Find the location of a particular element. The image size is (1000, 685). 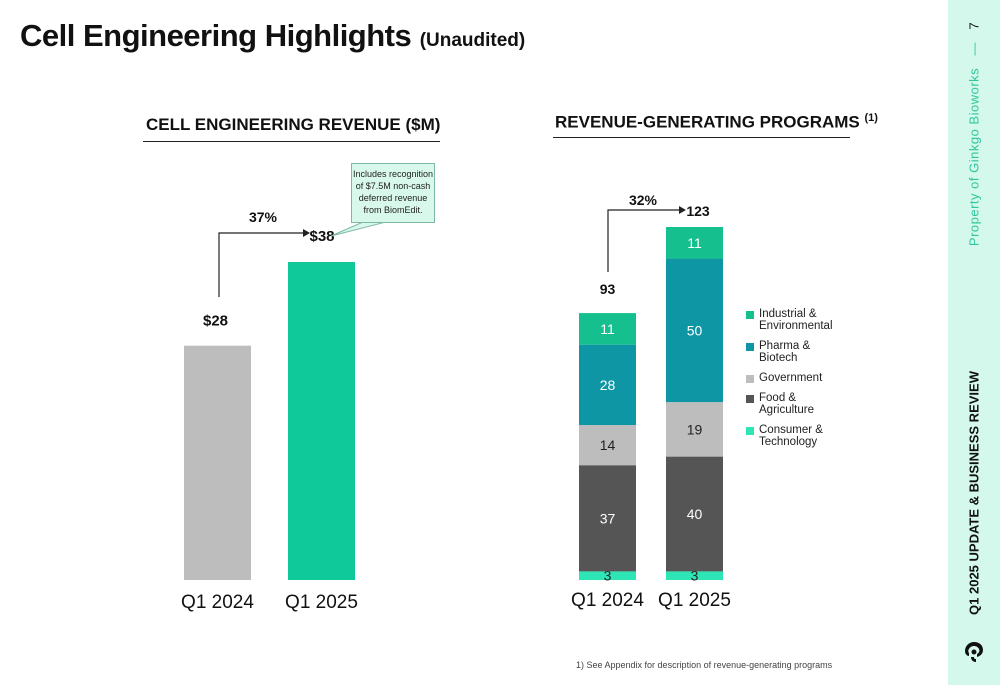

legend-item-pharma: Pharma & Biotech is located at coordinates (801, 352).